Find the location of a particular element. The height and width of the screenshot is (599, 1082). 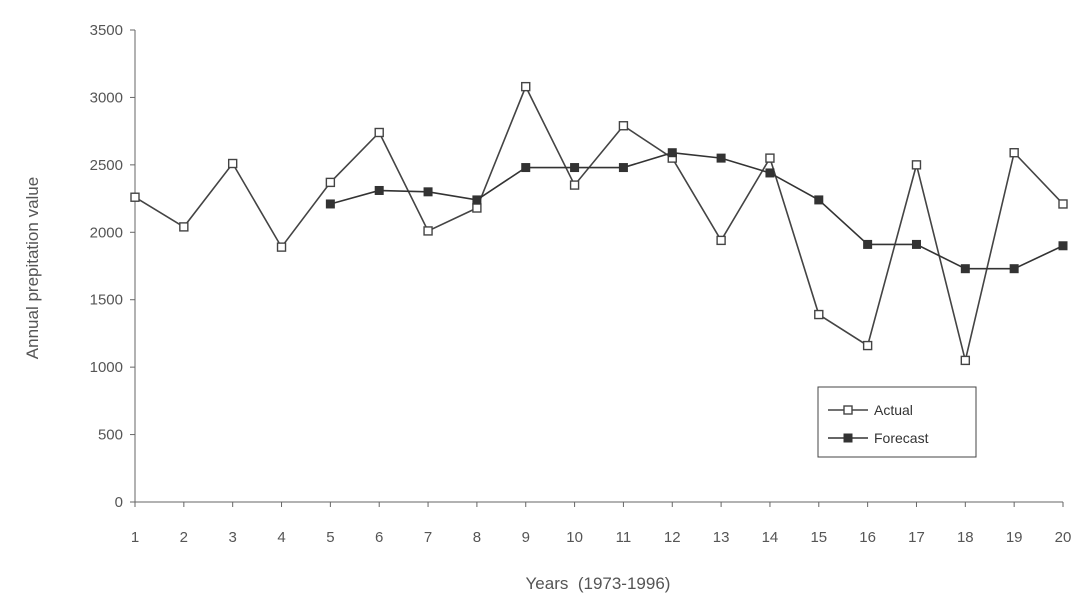

legend-label-actual: Actual is located at coordinates (893, 410).